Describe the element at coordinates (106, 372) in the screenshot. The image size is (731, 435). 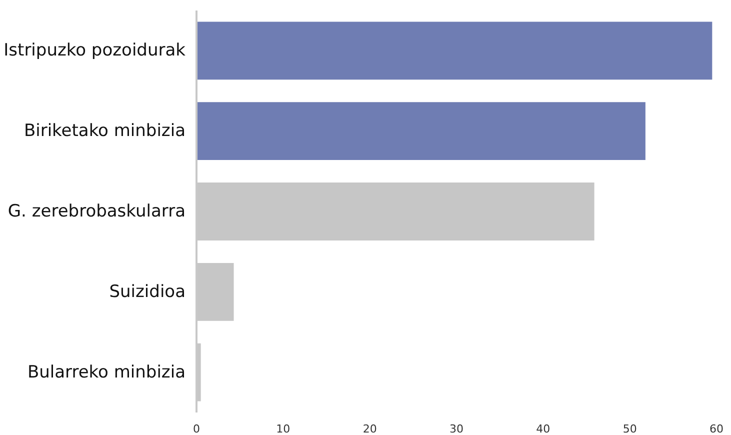
I see `y-tick-label: Bularreko minbizia` at that location.